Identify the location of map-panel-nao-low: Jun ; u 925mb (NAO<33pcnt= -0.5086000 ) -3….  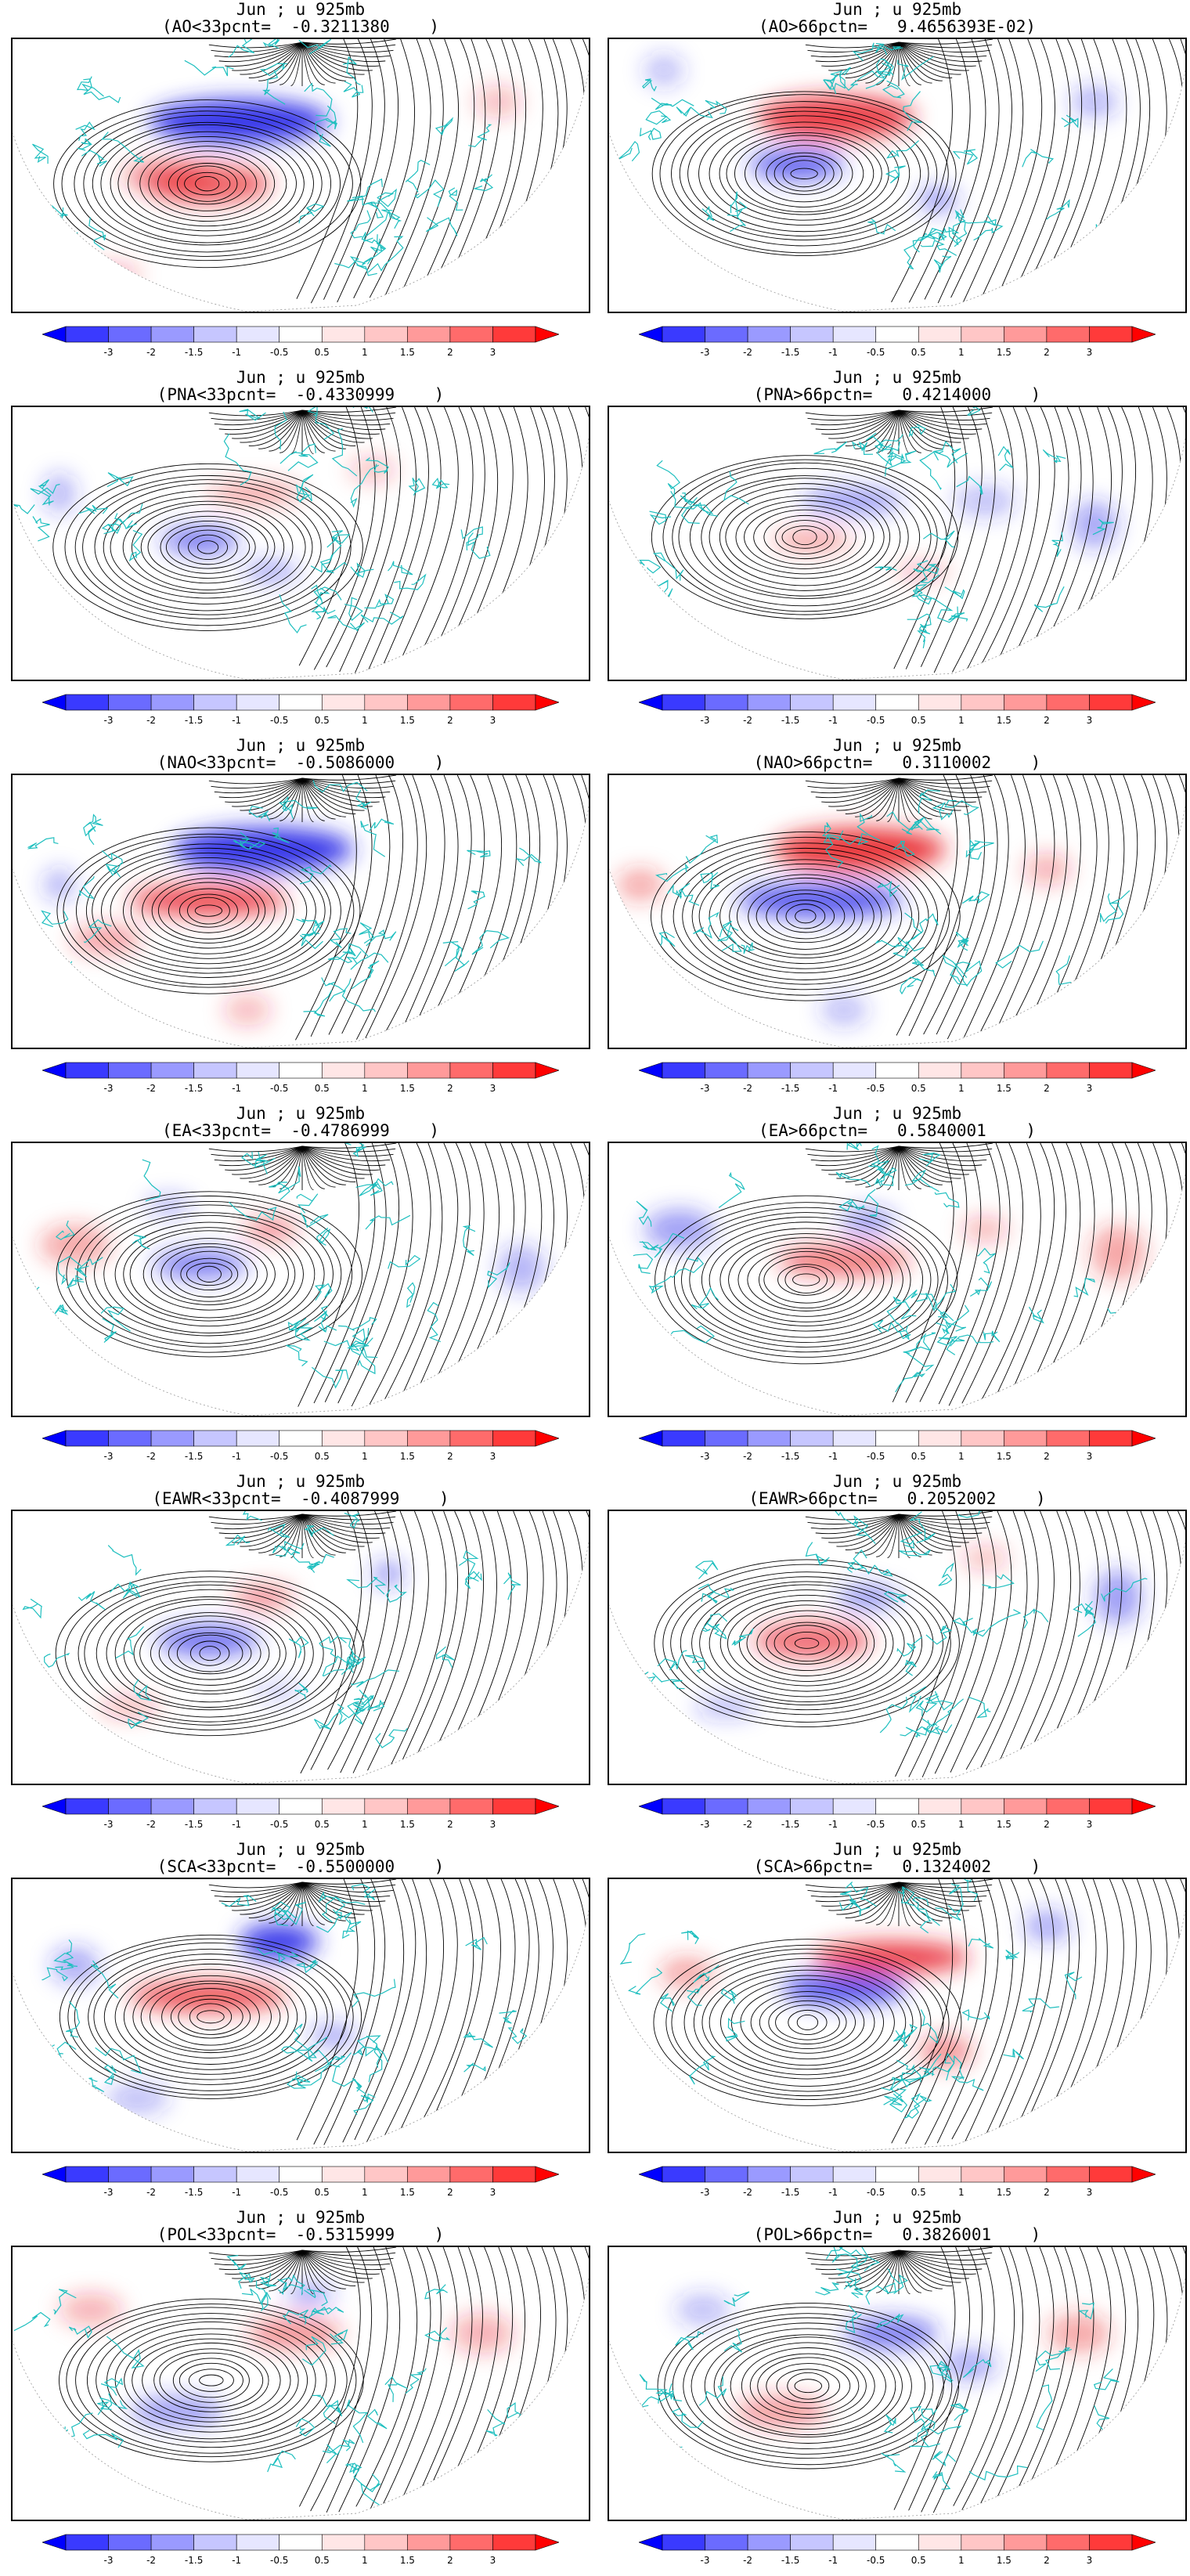
(300, 920).